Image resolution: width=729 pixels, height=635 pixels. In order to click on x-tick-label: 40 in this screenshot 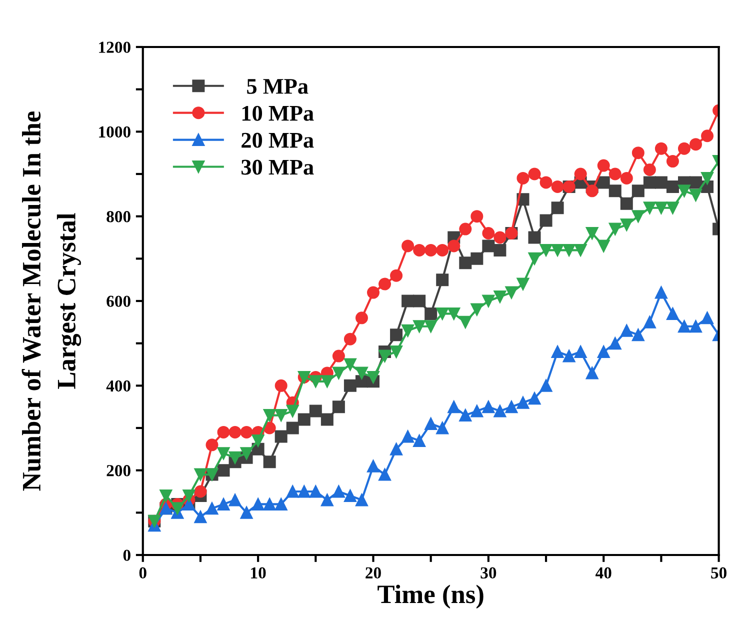, I will do `click(604, 573)`.